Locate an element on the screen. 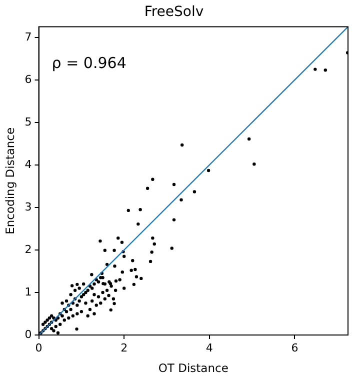 The image size is (354, 380). y-tick-label: 6 is located at coordinates (28, 79).